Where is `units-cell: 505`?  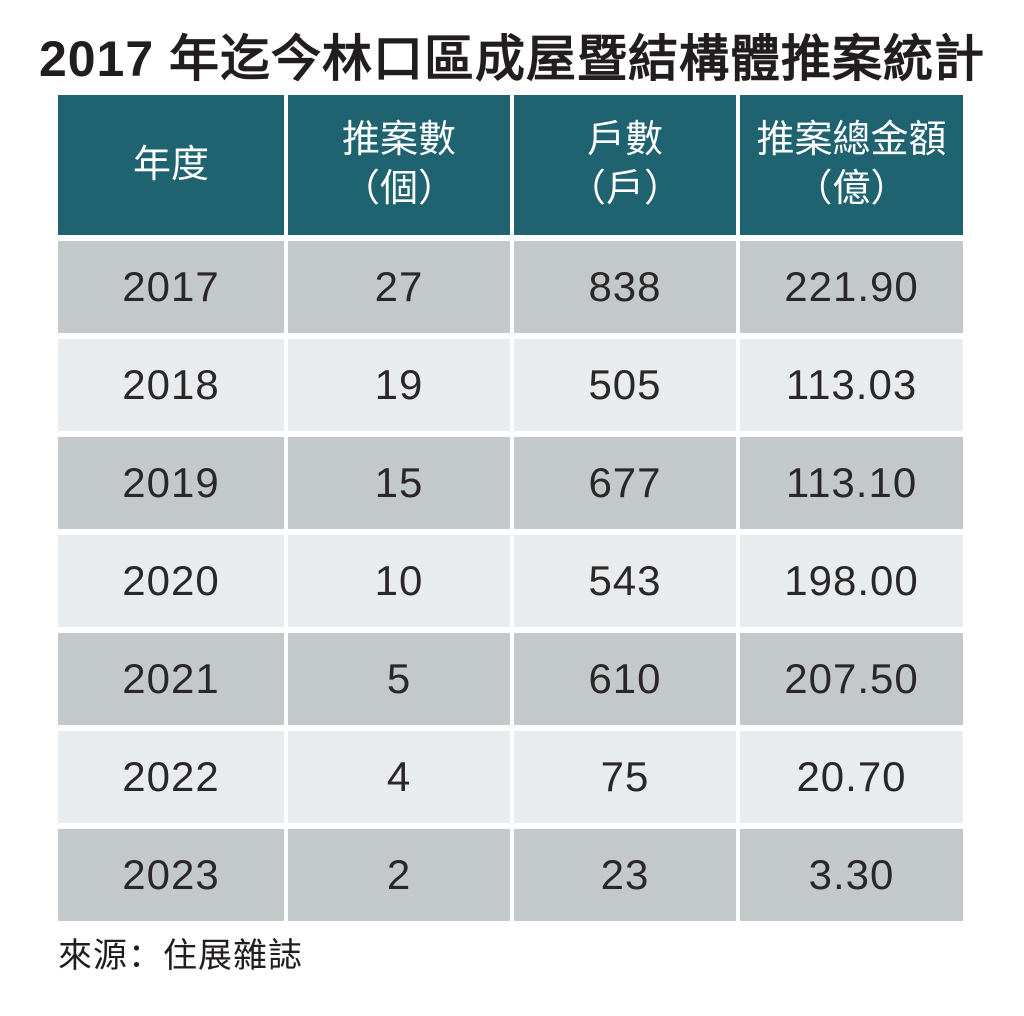
units-cell: 505 is located at coordinates (625, 385).